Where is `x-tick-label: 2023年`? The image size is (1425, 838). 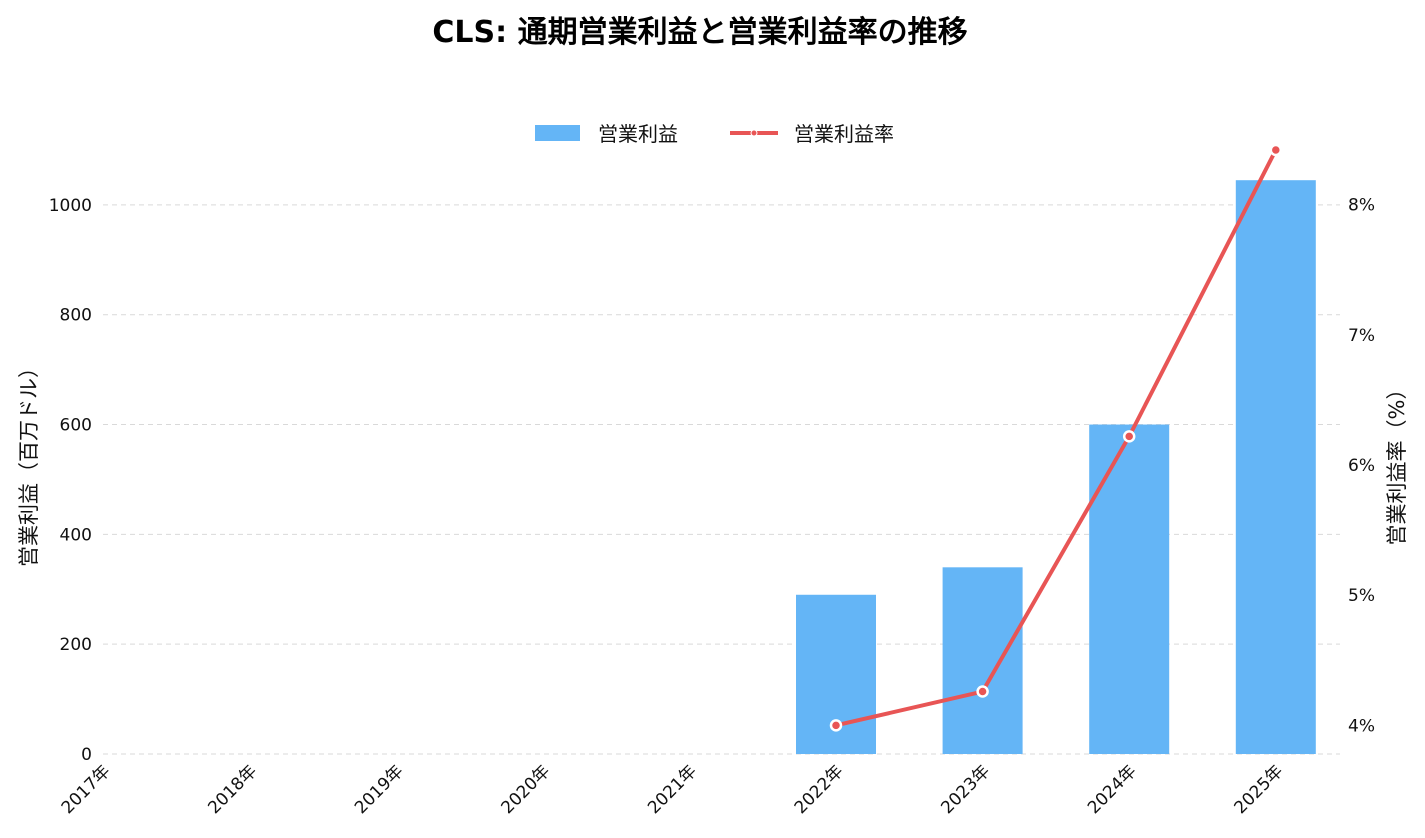 x-tick-label: 2023年 is located at coordinates (965, 789).